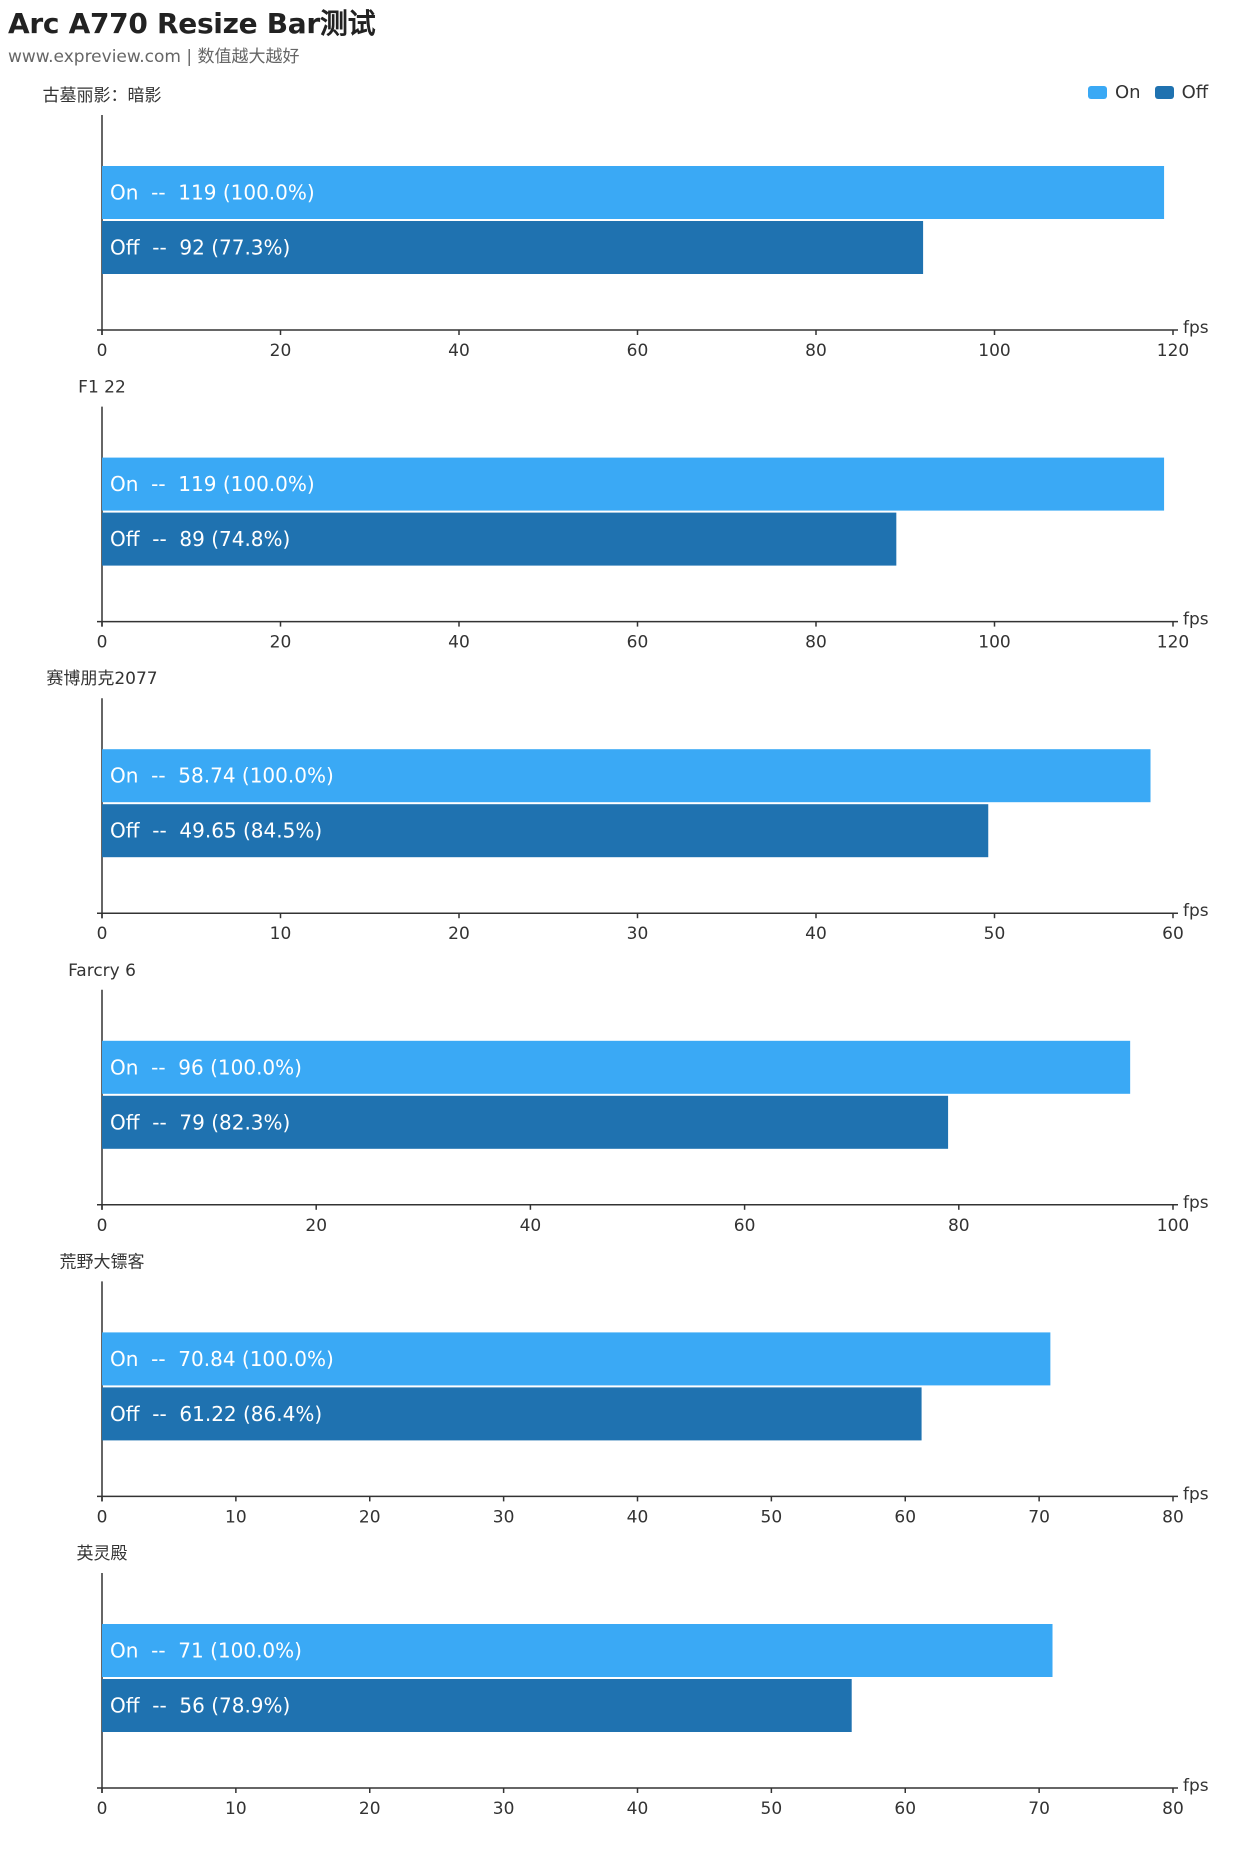  Describe the element at coordinates (102, 351) in the screenshot. I see `x-tick-label-0-0: 0` at that location.